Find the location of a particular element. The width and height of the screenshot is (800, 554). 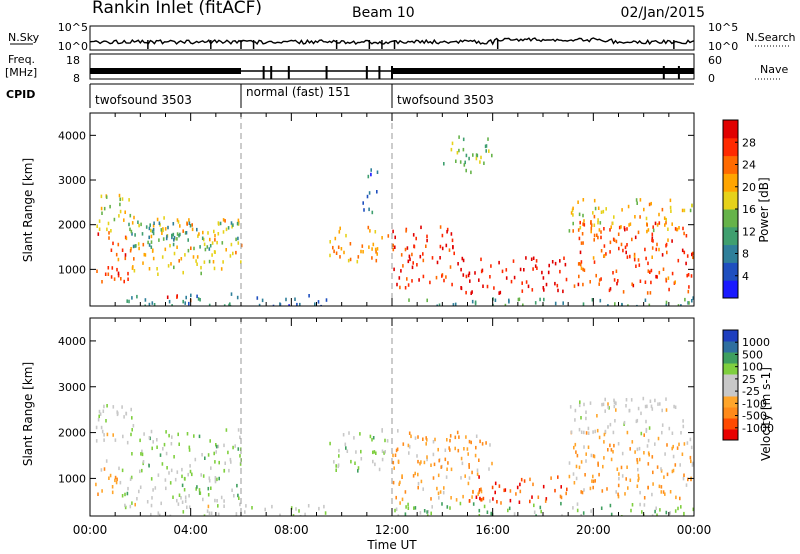

nsearch-tick-bottom: 10^0 is located at coordinates (723, 46).